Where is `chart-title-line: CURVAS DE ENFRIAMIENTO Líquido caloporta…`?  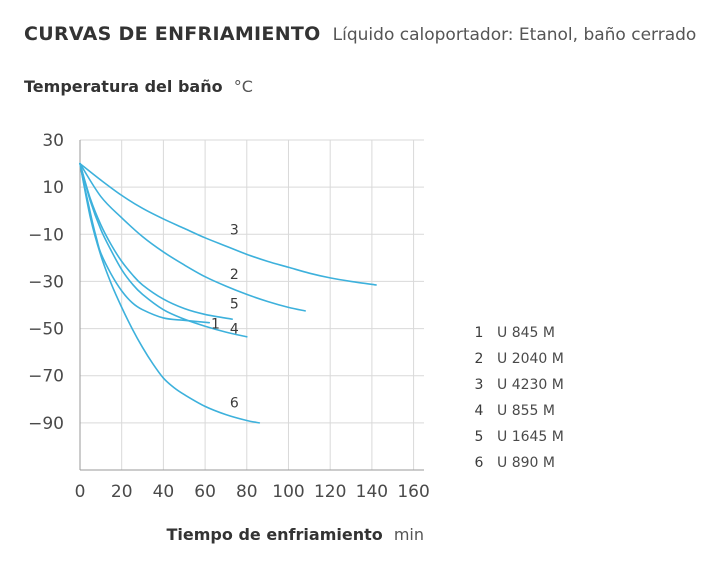 chart-title-line: CURVAS DE ENFRIAMIENTO Líquido caloporta… is located at coordinates (360, 34).